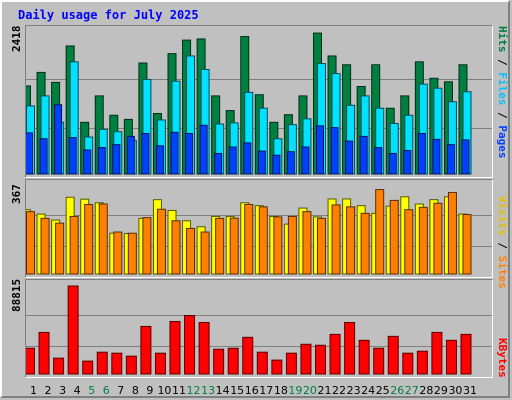 The image size is (512, 400). I want to click on x-tick-label: 9, so click(149, 390).